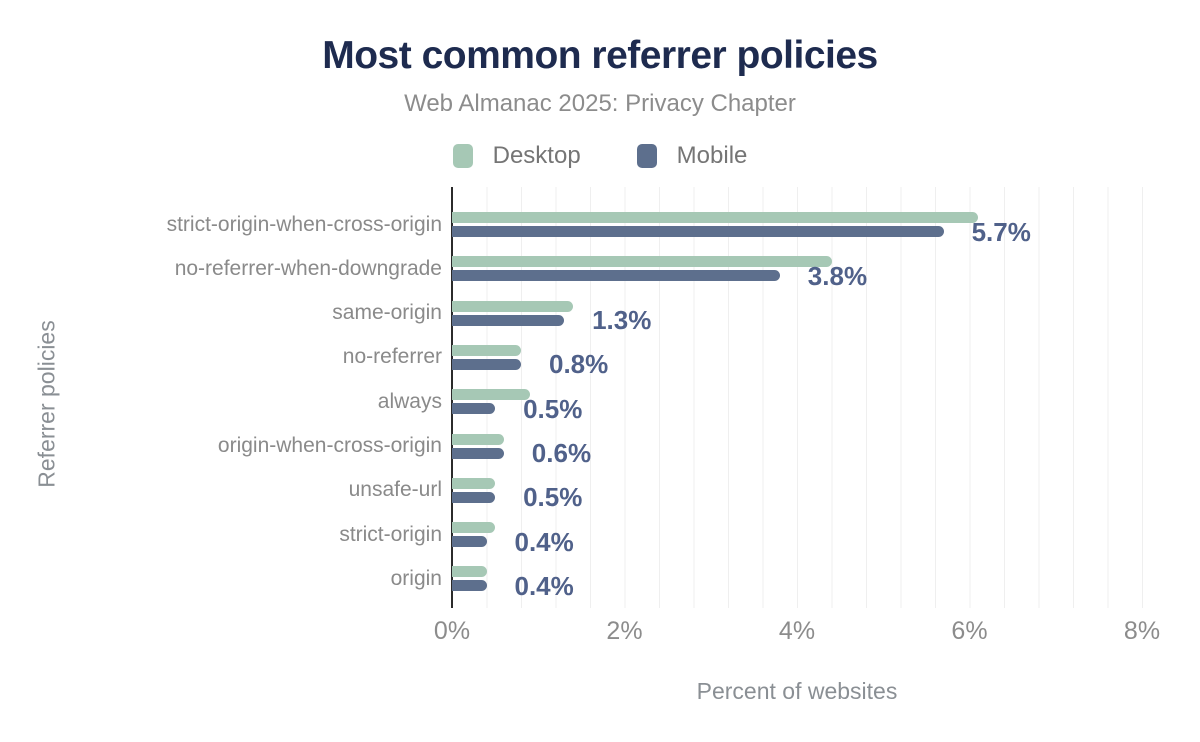  Describe the element at coordinates (536, 155) in the screenshot. I see `legend-label-desktop: Desktop` at that location.